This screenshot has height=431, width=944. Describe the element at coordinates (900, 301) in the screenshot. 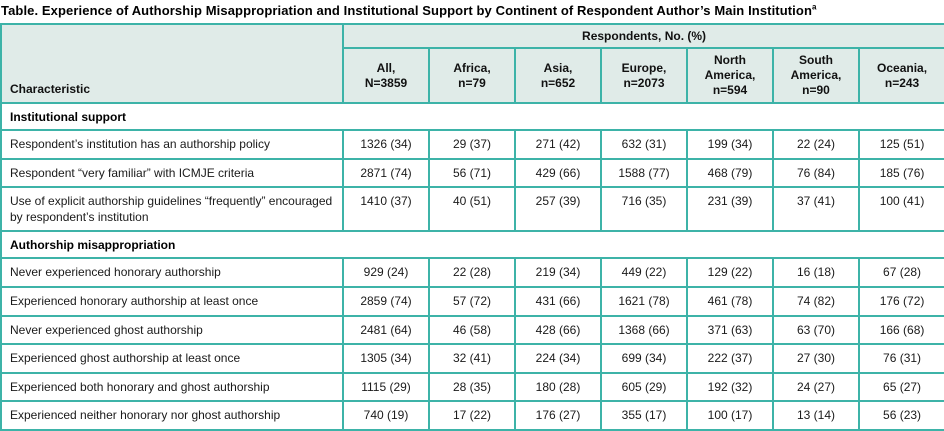

I see `cell-value: 176 (72)` at that location.